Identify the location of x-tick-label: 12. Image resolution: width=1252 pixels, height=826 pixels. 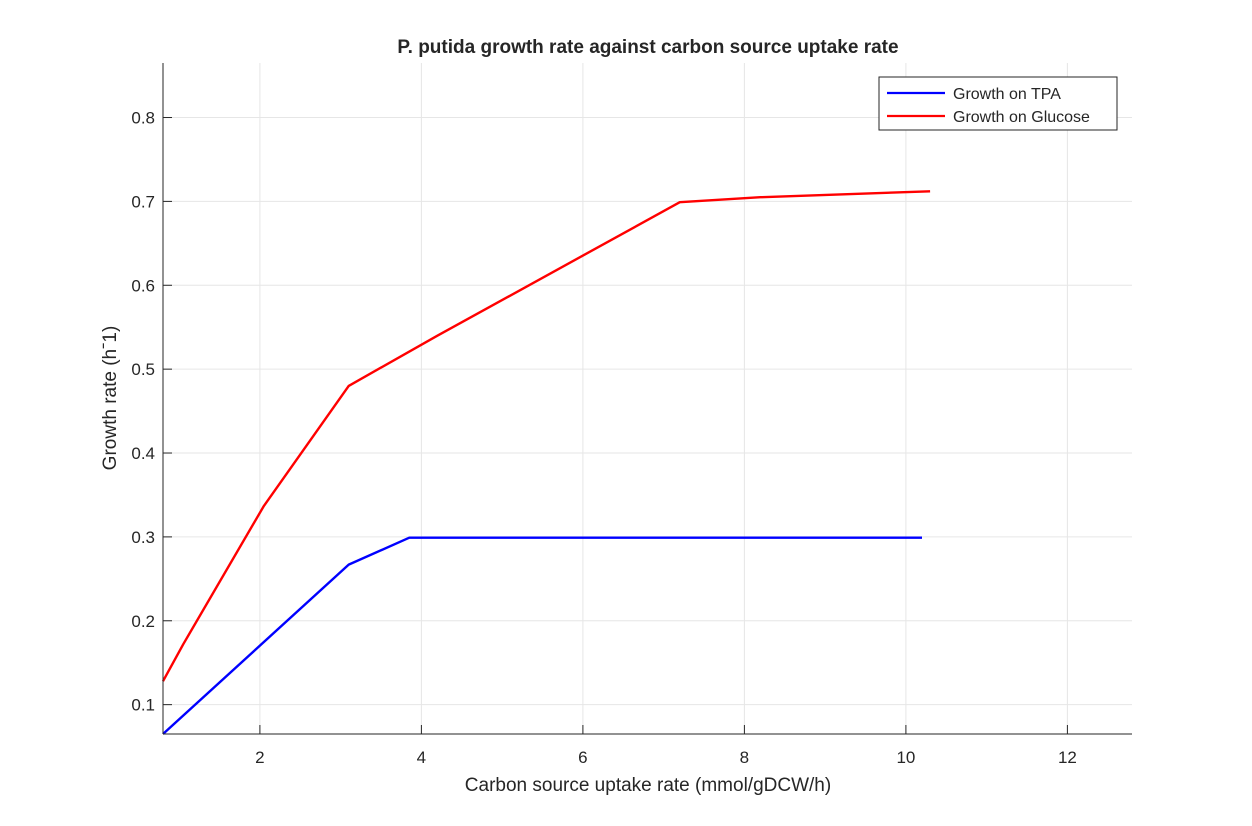
(1067, 757).